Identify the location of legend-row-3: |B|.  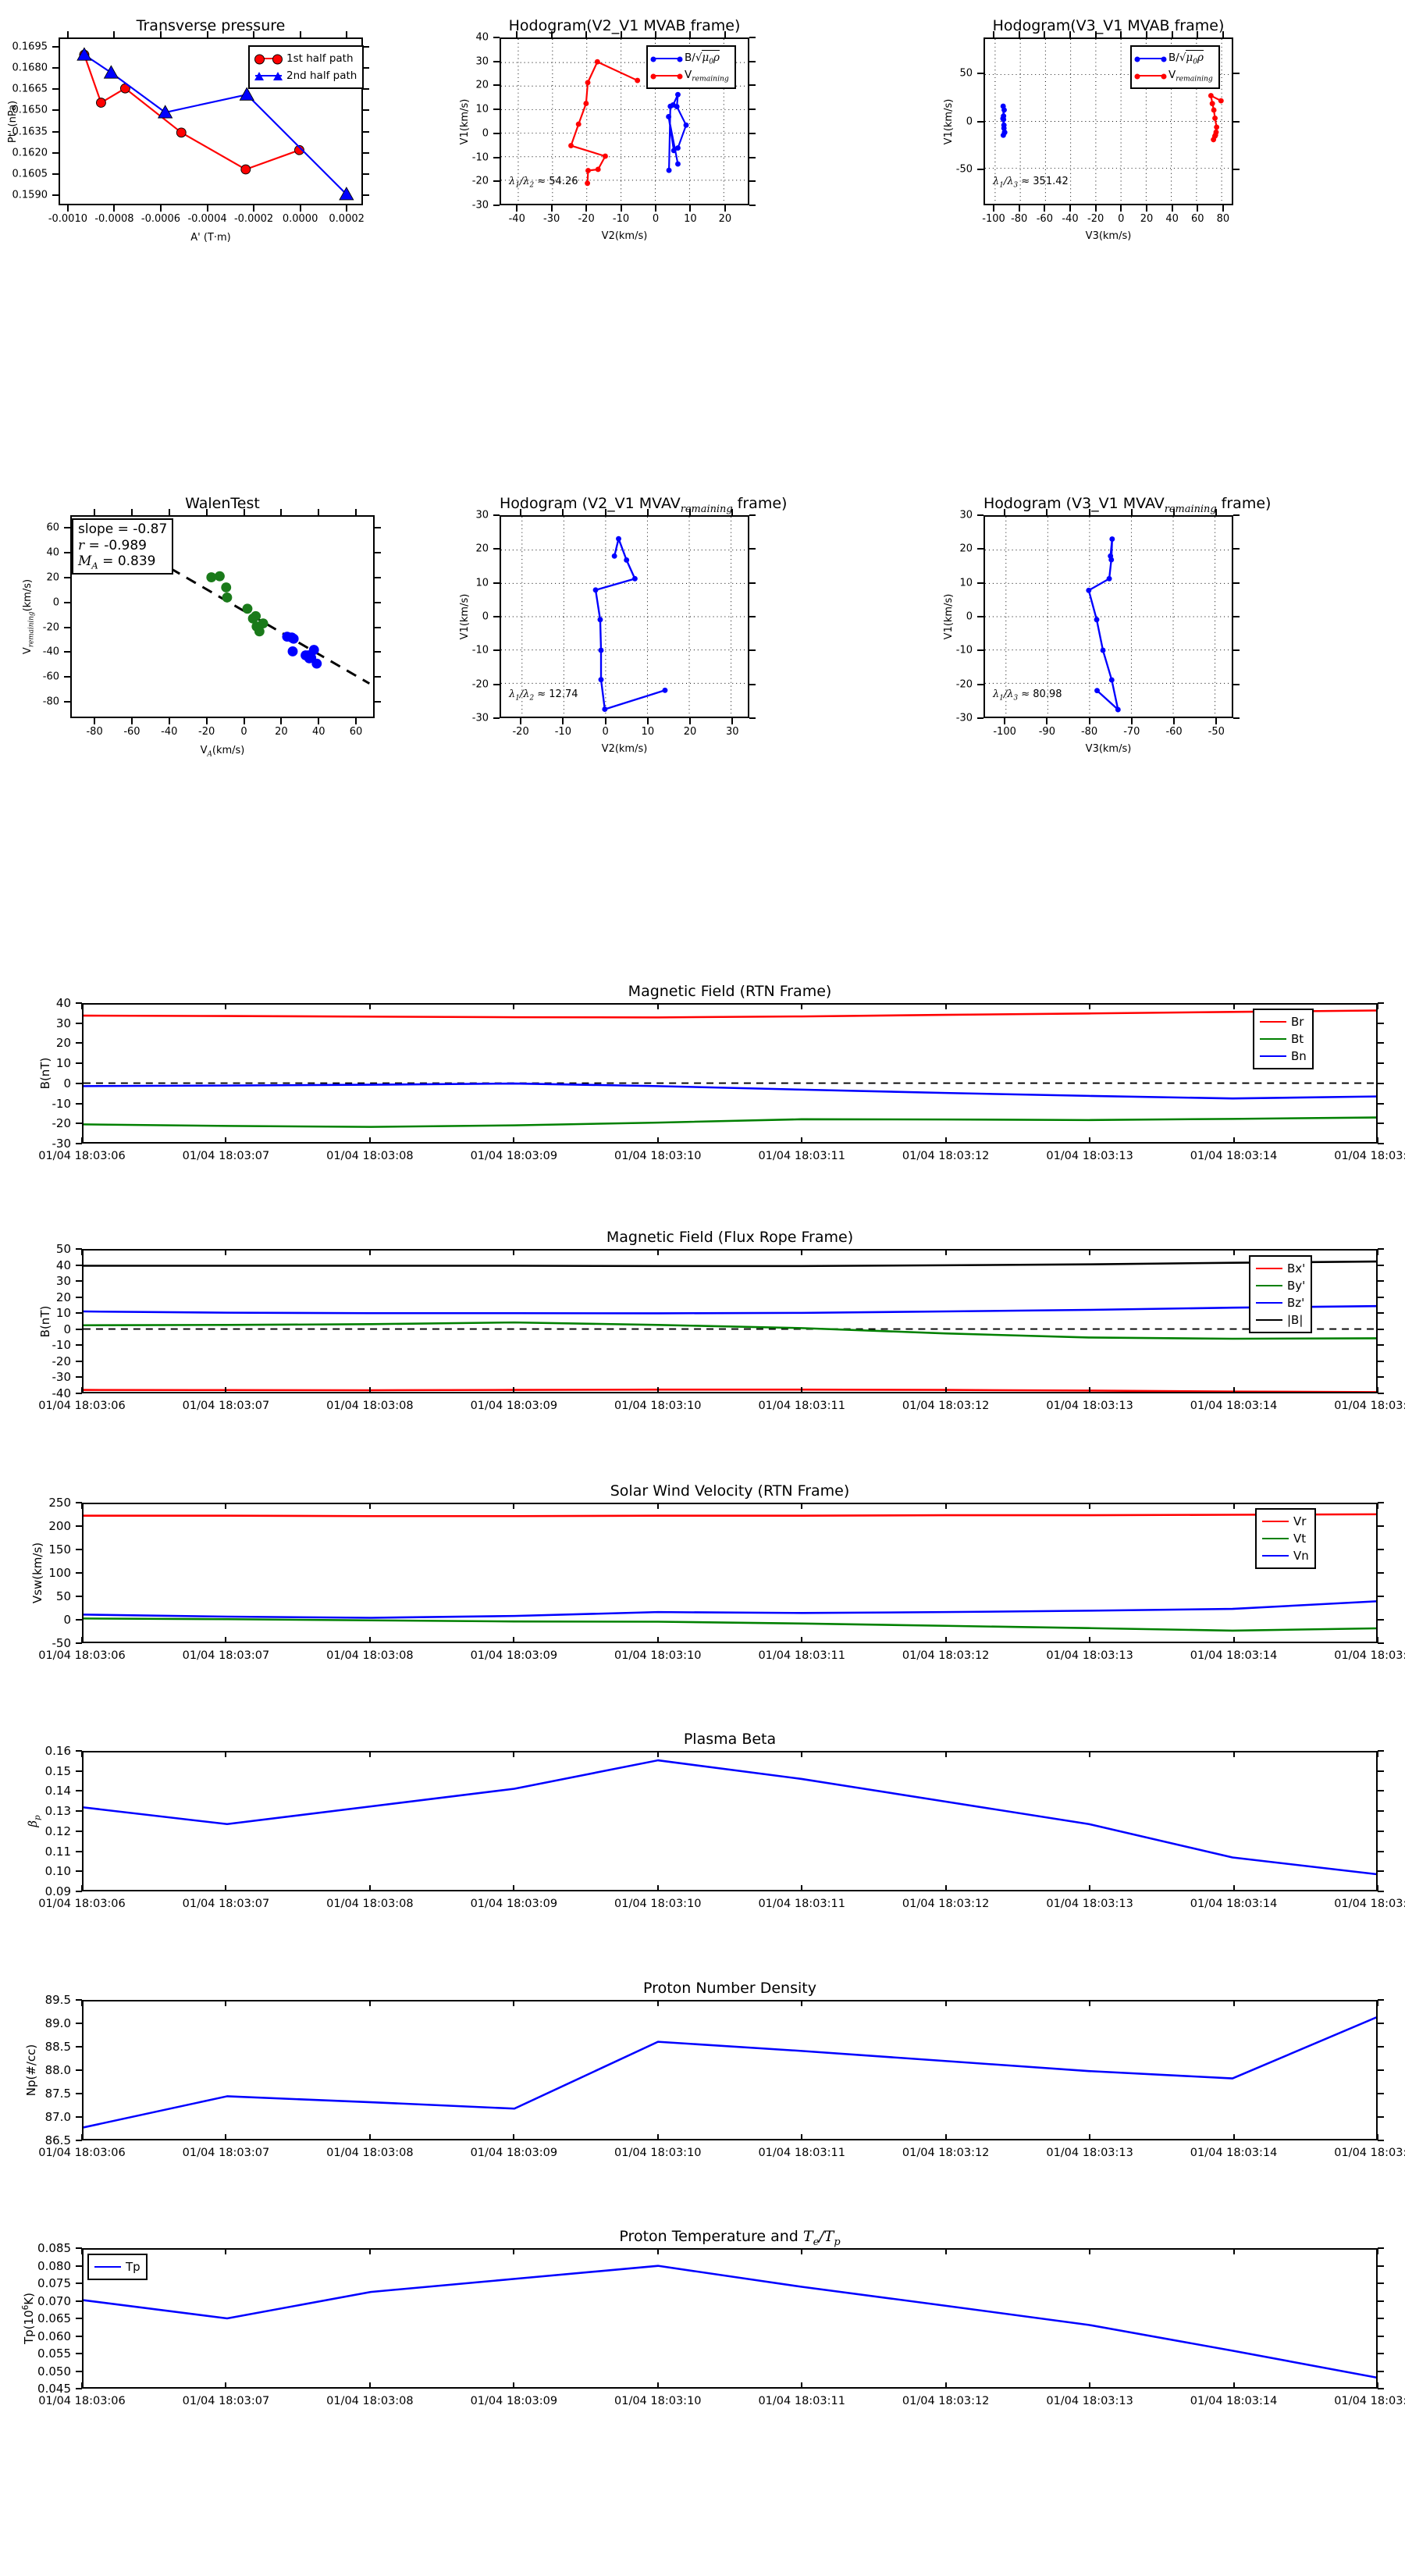
(1281, 1320).